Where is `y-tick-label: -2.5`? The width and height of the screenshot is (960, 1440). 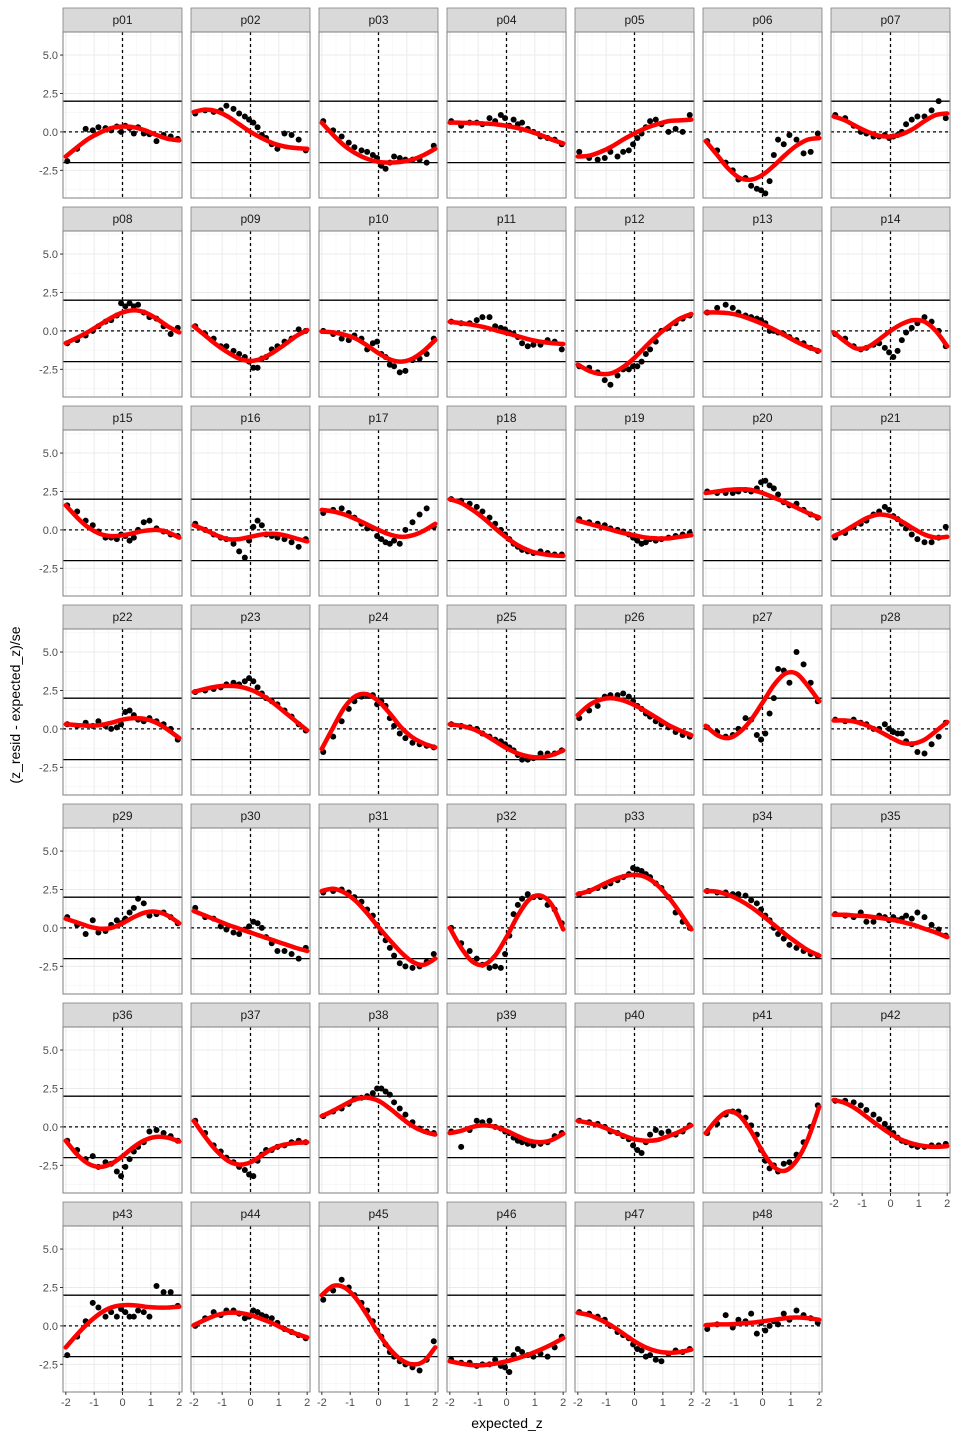
y-tick-label: -2.5 is located at coordinates (48, 1166).